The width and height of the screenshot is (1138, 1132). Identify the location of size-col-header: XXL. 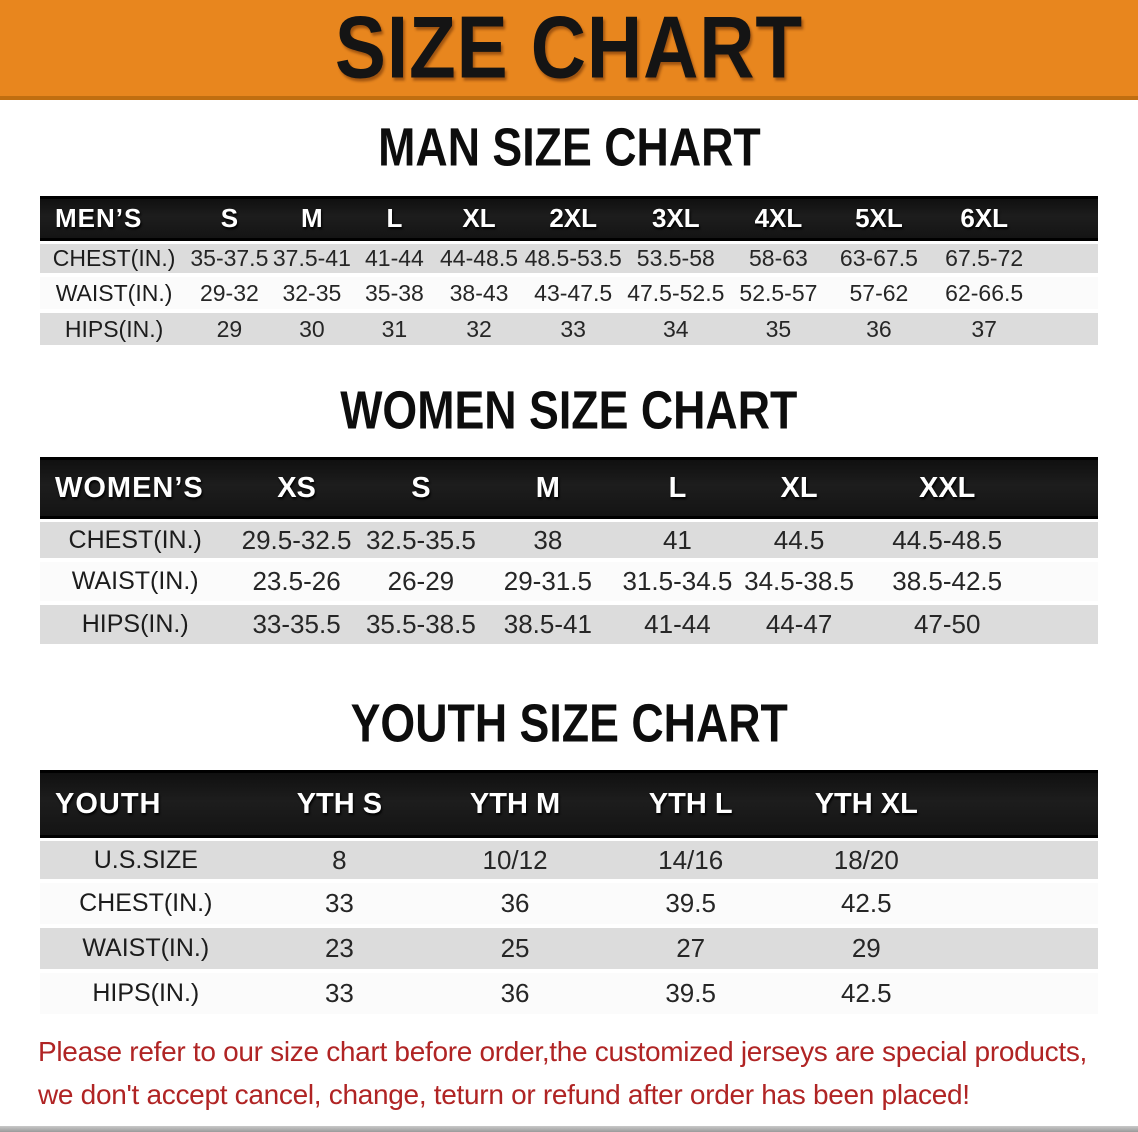
(947, 488).